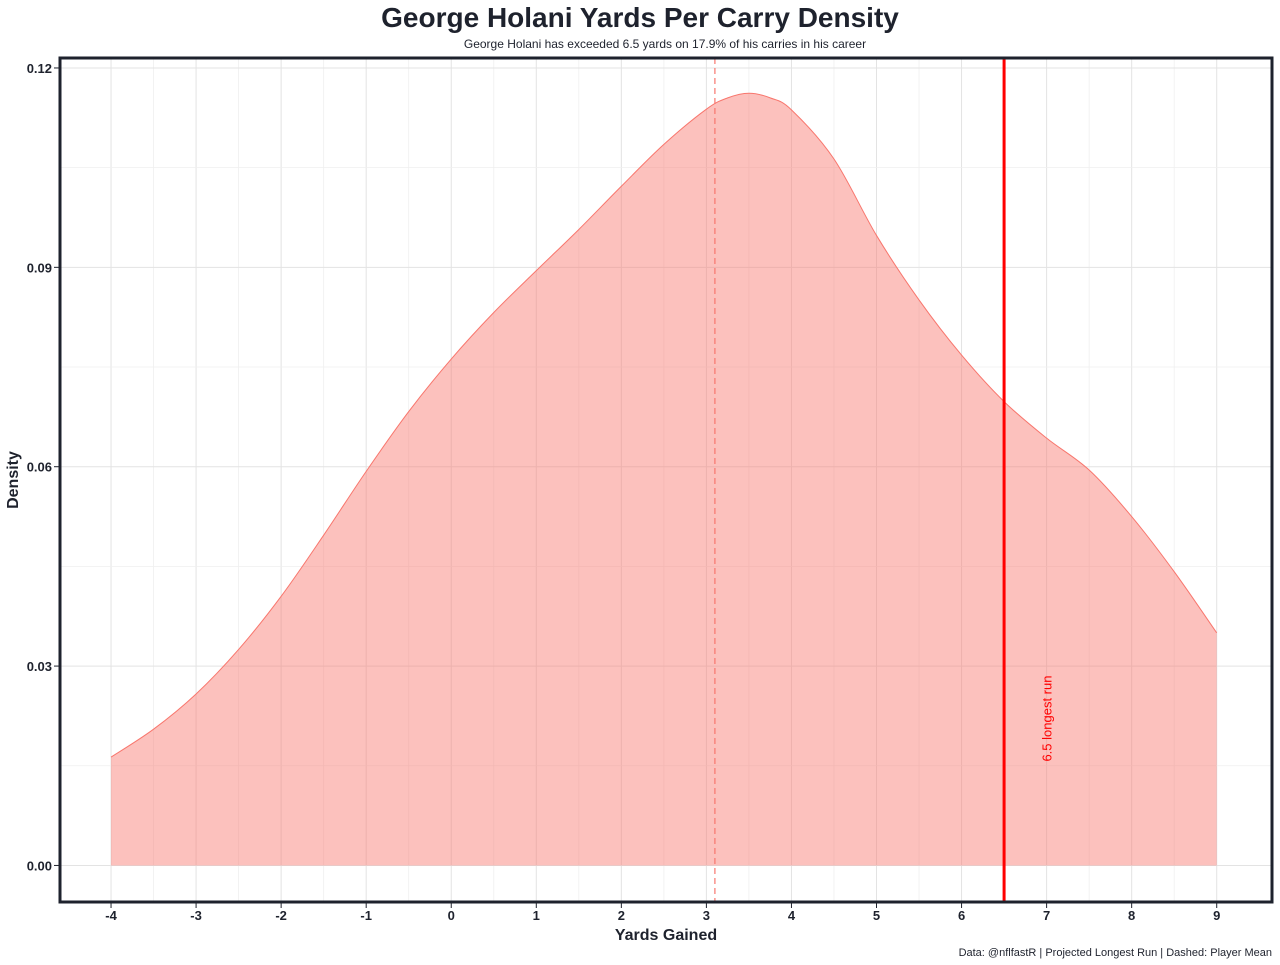 Image resolution: width=1280 pixels, height=965 pixels. I want to click on x-tick-label: -1, so click(366, 915).